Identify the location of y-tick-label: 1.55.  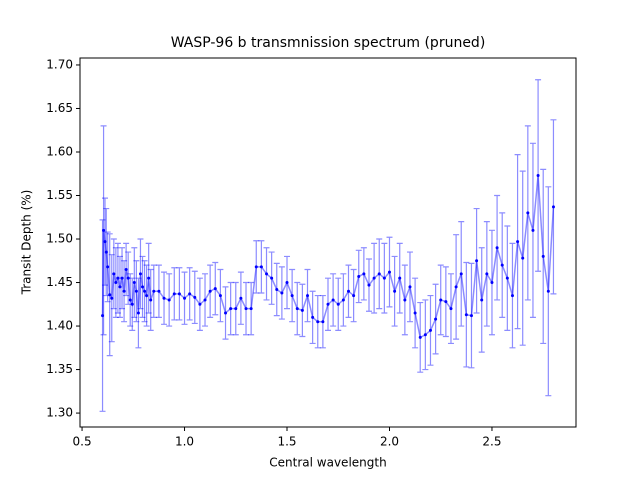
(59, 195).